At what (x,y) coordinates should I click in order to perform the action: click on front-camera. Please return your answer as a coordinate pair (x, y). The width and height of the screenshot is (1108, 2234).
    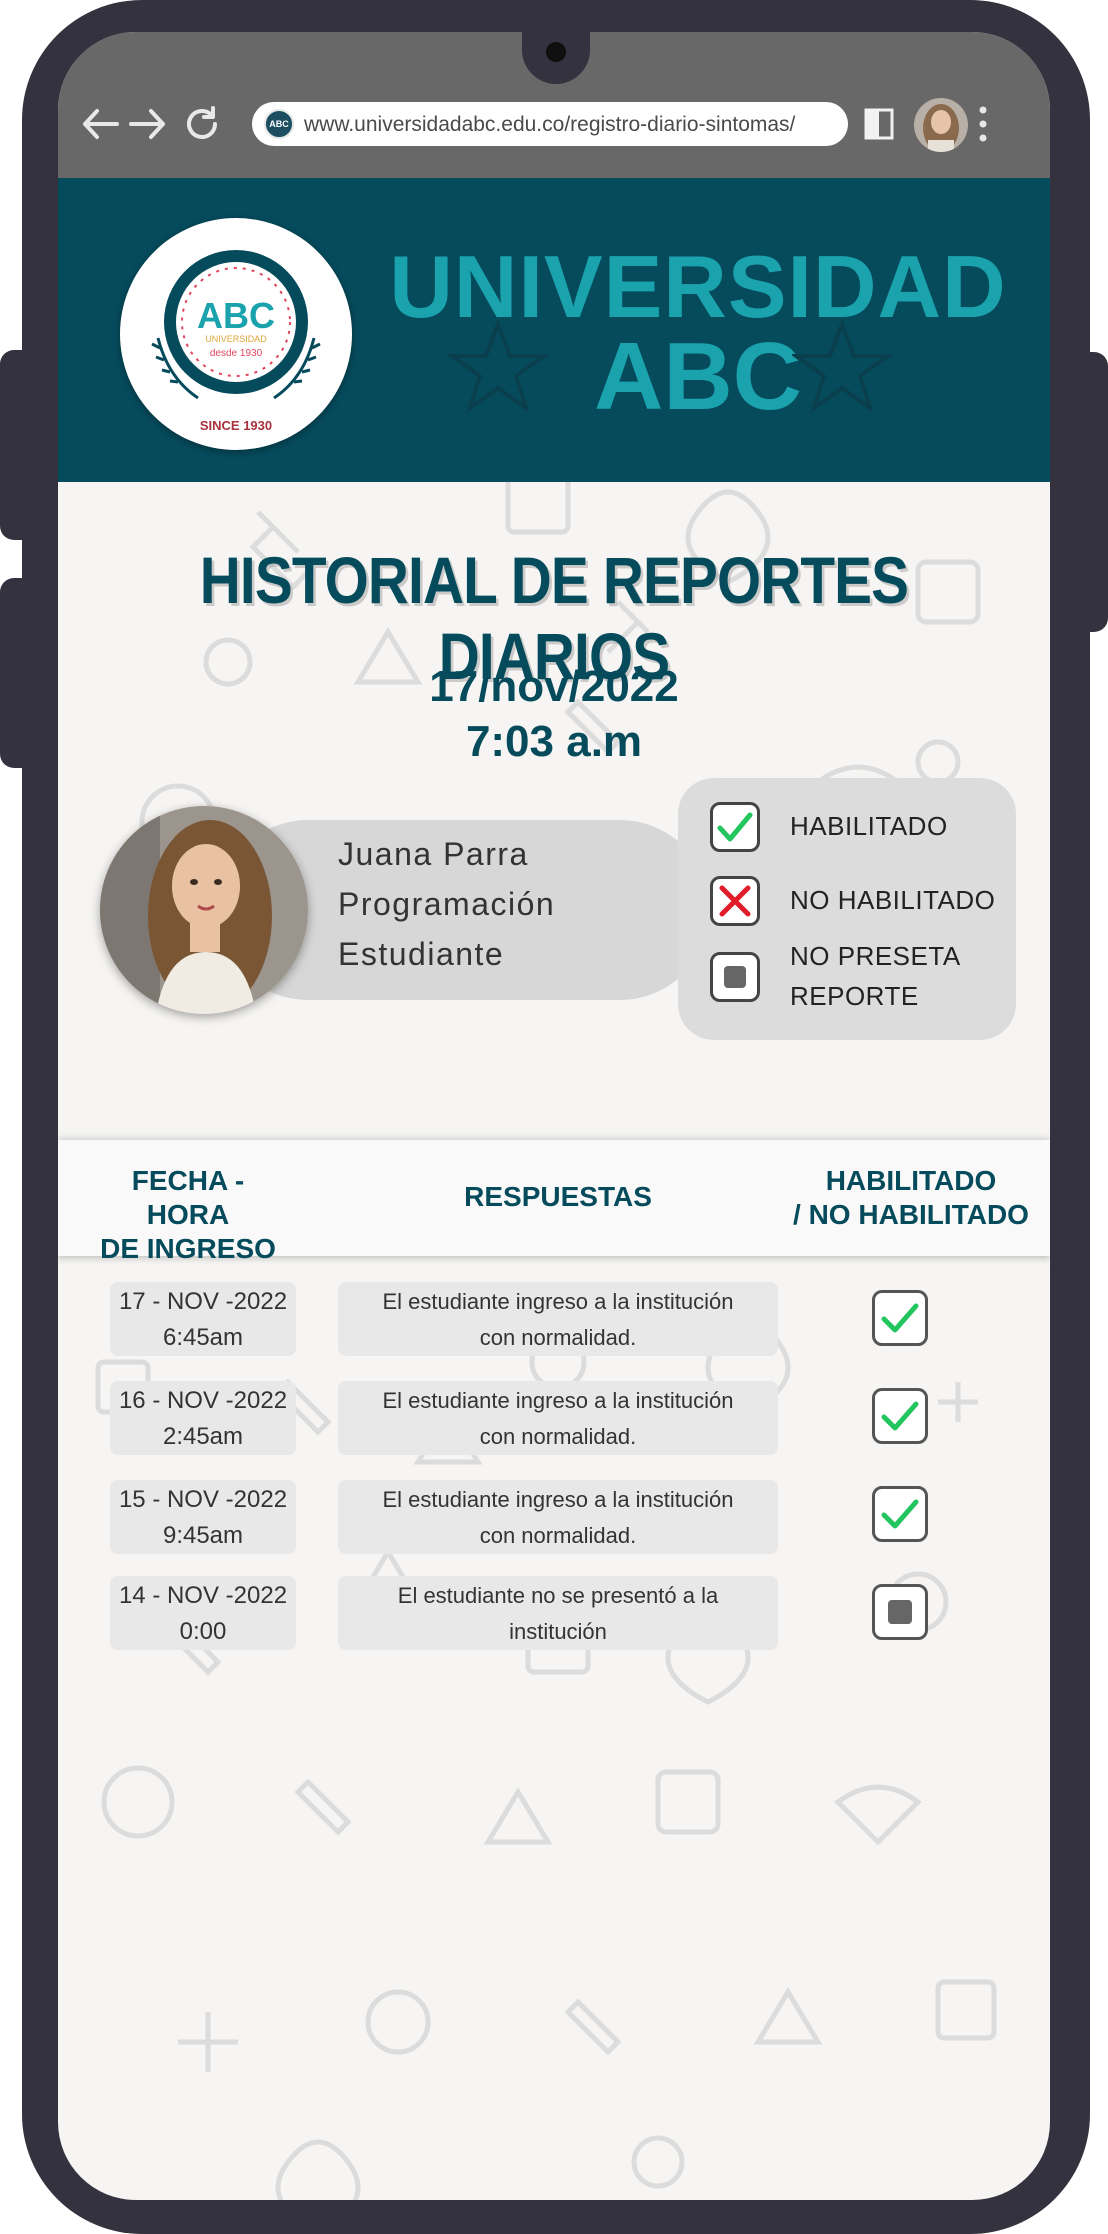
    Looking at the image, I should click on (556, 52).